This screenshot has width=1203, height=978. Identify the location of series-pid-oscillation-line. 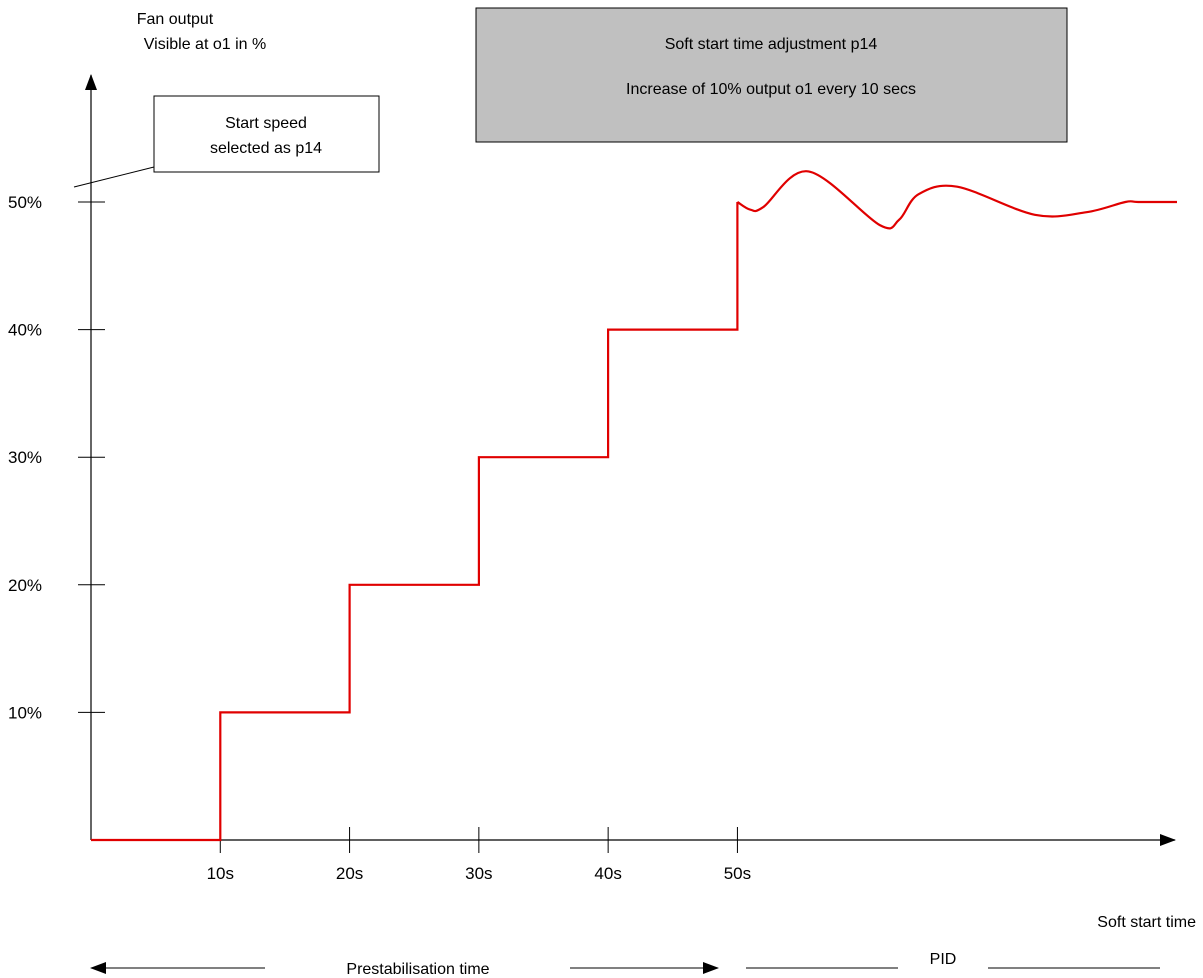
(956, 200).